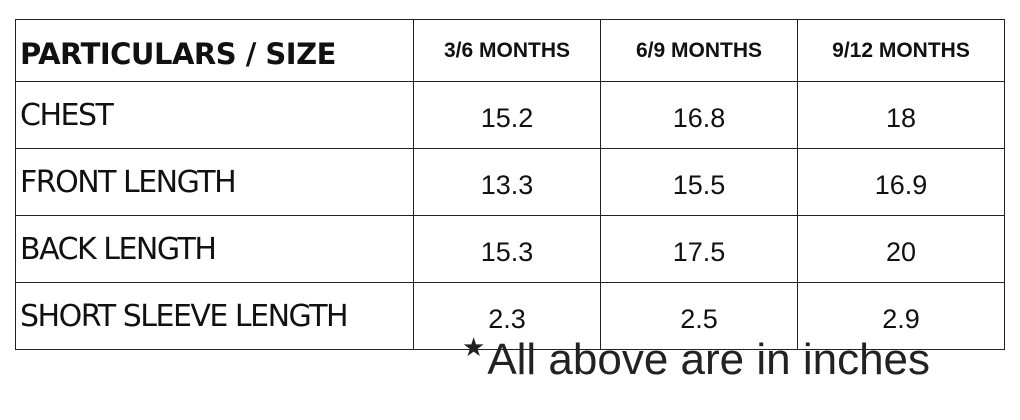 The height and width of the screenshot is (420, 1020). I want to click on cell-value: 13.3, so click(507, 182).